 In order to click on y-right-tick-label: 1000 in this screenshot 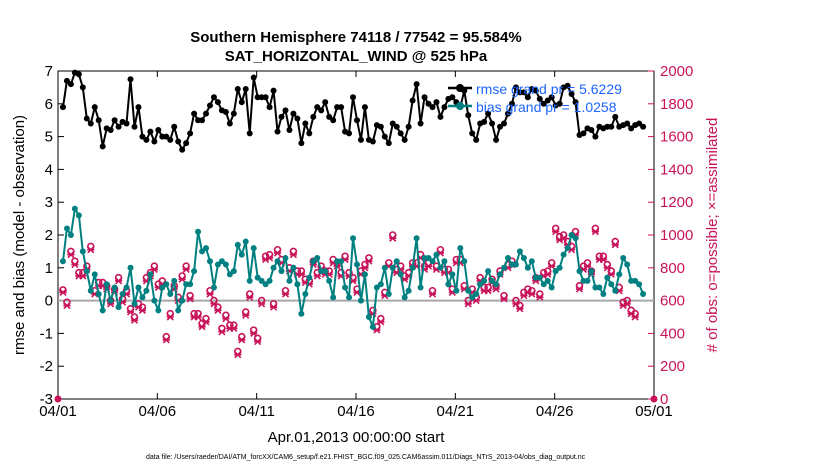, I will do `click(676, 235)`.